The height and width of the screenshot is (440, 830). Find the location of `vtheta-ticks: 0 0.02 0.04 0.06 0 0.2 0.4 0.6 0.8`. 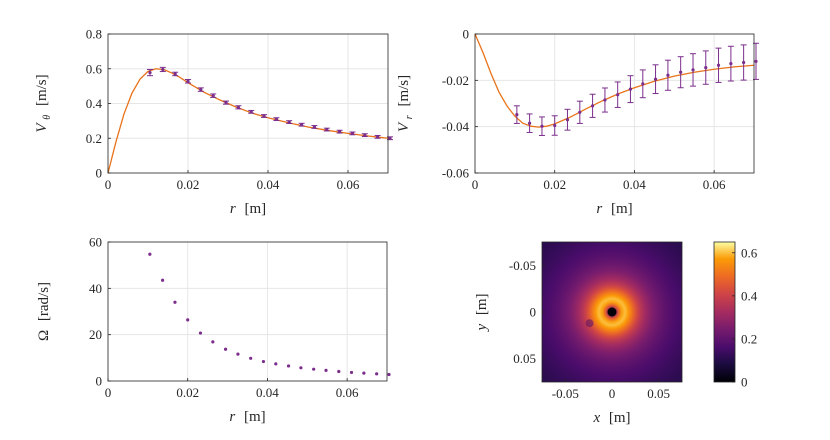

vtheta-ticks: 0 0.02 0.04 0.06 0 0.2 0.4 0.6 0.8 is located at coordinates (223, 110).